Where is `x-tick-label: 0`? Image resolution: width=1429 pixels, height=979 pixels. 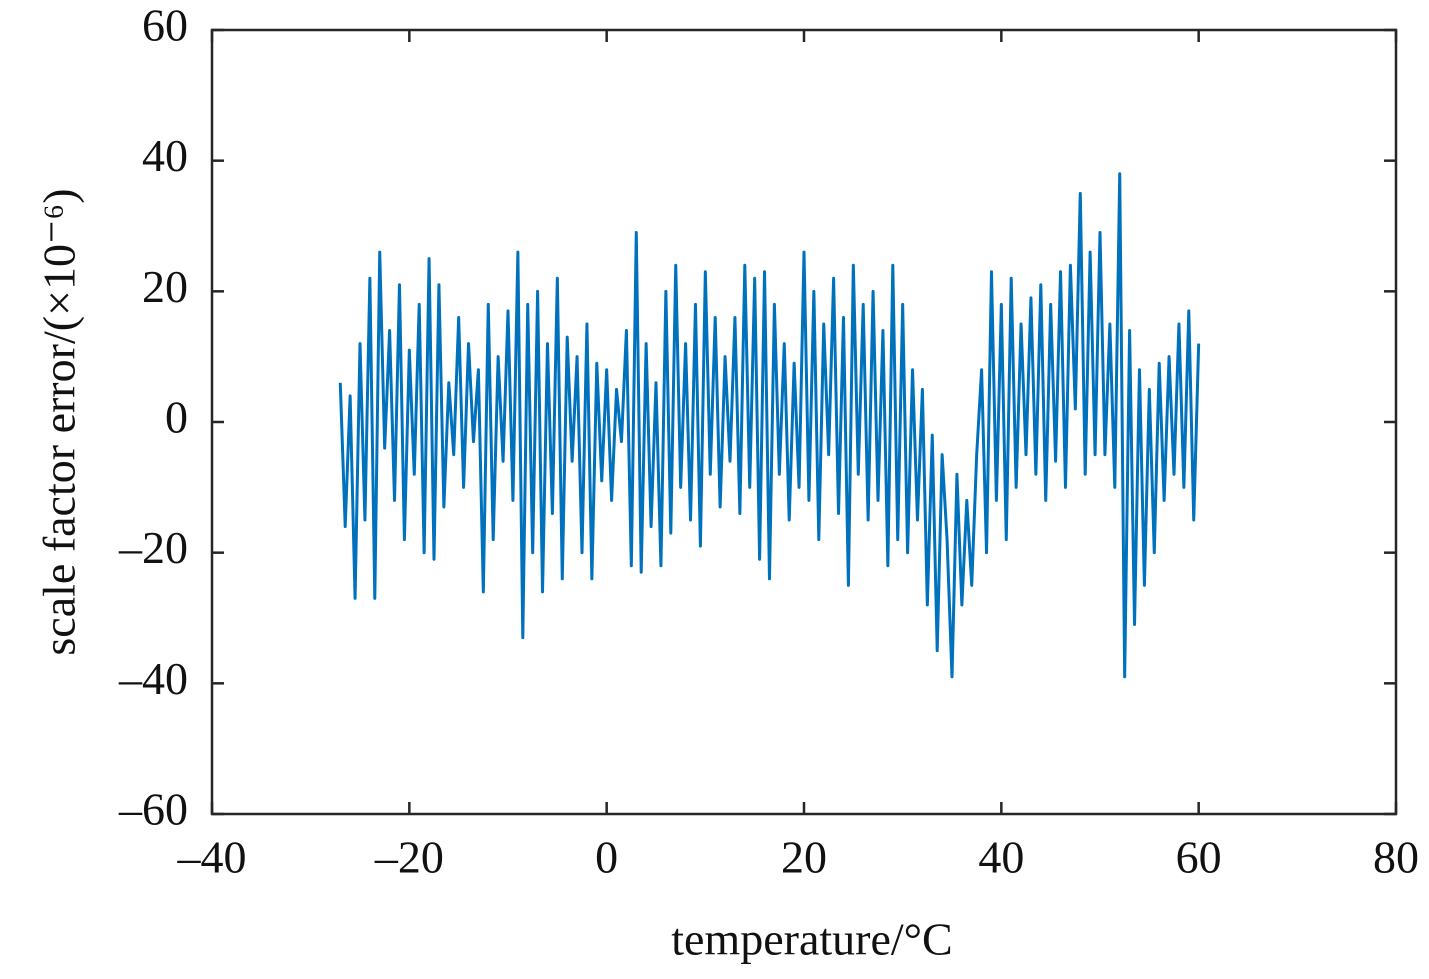
x-tick-label: 0 is located at coordinates (606, 857).